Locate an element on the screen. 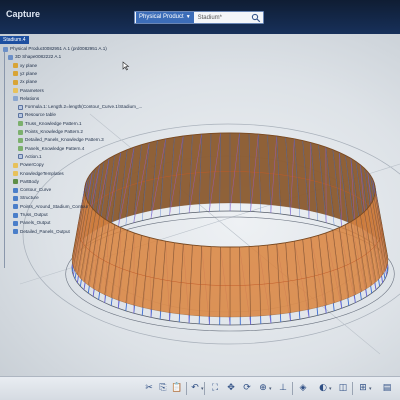 This screenshot has height=400, width=400. tree-item: Points_Knowledge Pattern.2 is located at coordinates (50, 132).